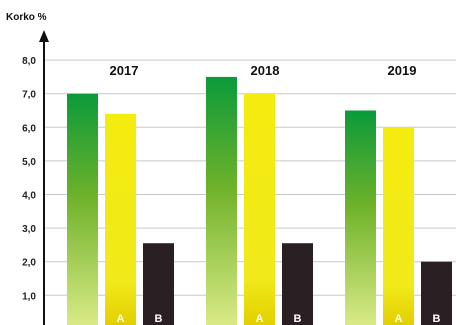 The width and height of the screenshot is (456, 325). What do you see at coordinates (44, 36) in the screenshot?
I see `y-axis-arrow-icon` at bounding box center [44, 36].